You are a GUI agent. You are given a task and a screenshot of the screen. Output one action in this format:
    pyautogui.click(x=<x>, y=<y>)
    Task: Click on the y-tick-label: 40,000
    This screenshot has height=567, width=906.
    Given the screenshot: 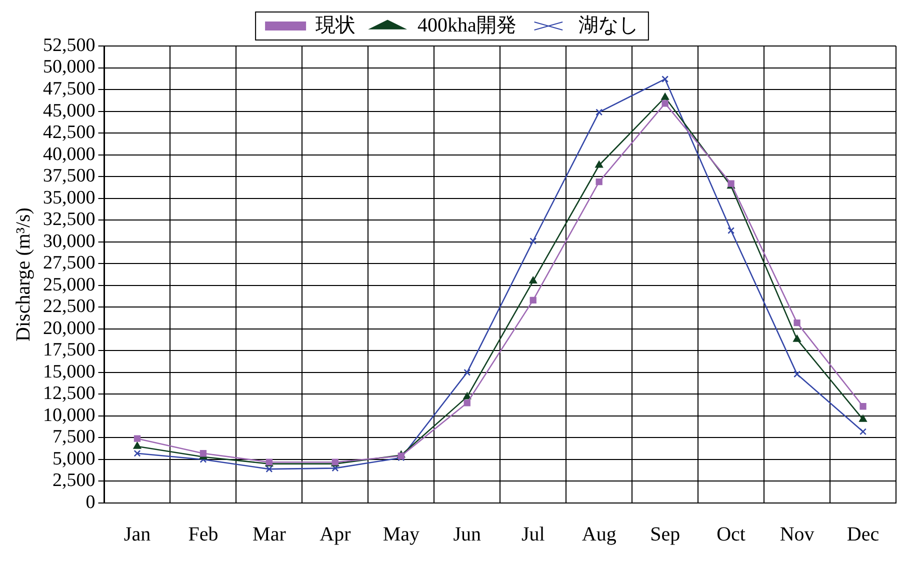 What is the action you would take?
    pyautogui.click(x=69, y=154)
    